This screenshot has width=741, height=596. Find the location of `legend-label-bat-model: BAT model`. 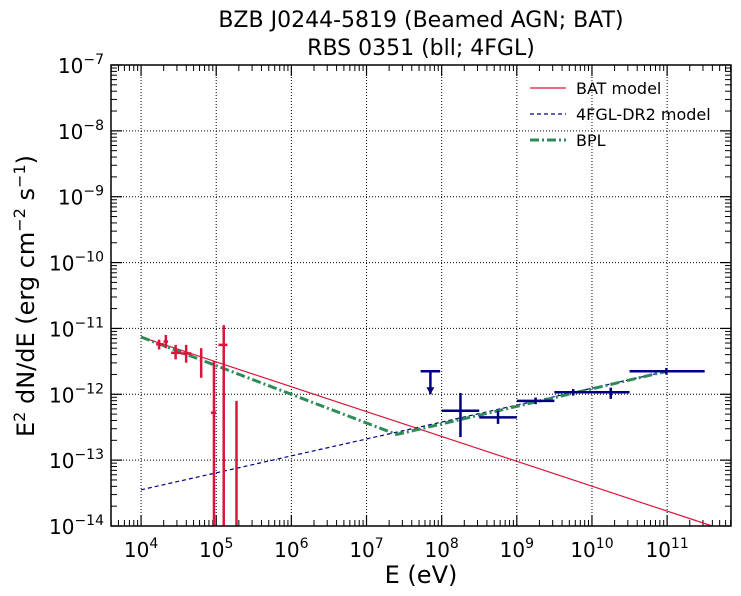

legend-label-bat-model: BAT model is located at coordinates (618, 88).